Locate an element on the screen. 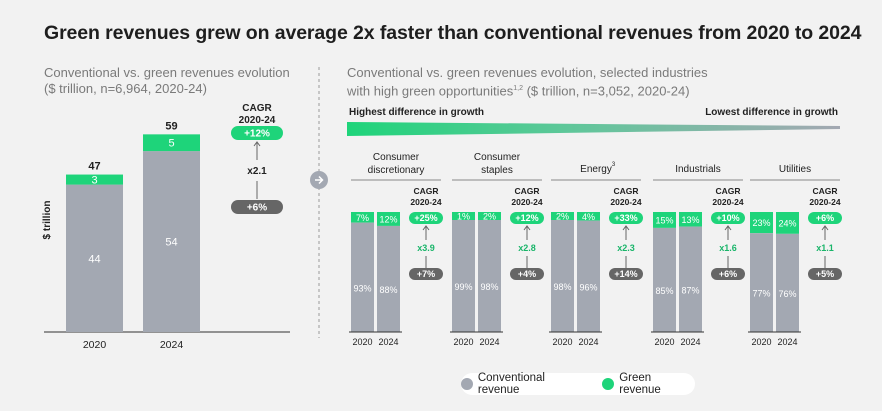 This screenshot has height=411, width=882. right-subtitle-line2a: with high green opportunities is located at coordinates (430, 91).